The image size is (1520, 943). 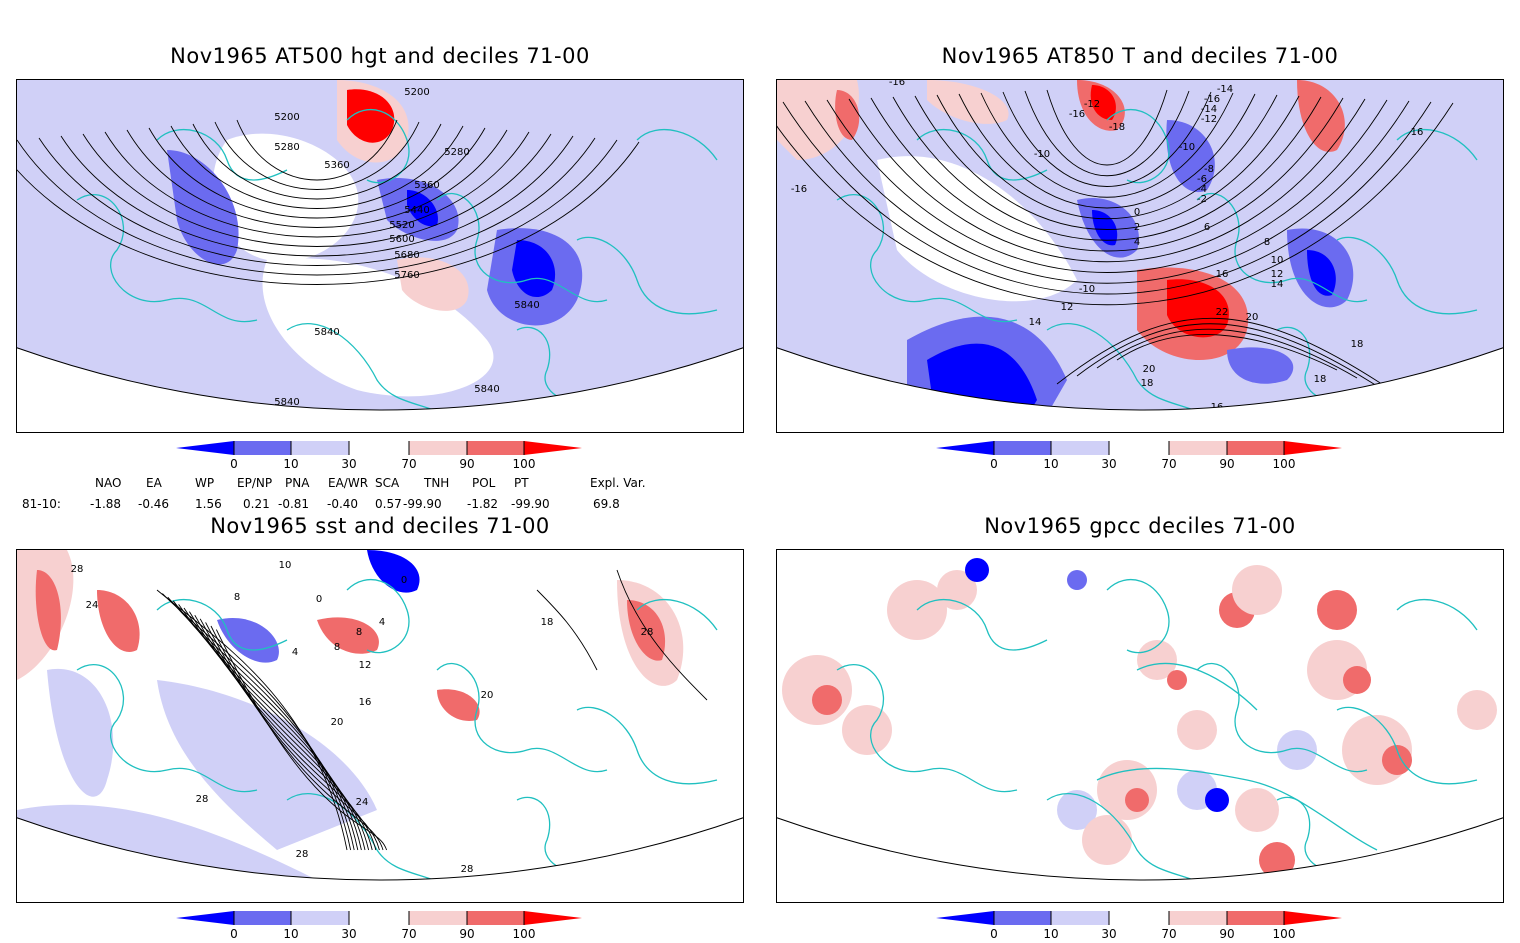 What do you see at coordinates (380, 526) in the screenshot?
I see `panel-title-sst: Nov1965 sst and deciles 71-00` at bounding box center [380, 526].